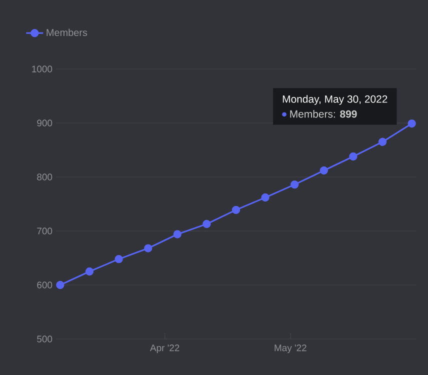 This screenshot has width=428, height=375. What do you see at coordinates (44, 123) in the screenshot?
I see `y-tick-label: 900` at bounding box center [44, 123].